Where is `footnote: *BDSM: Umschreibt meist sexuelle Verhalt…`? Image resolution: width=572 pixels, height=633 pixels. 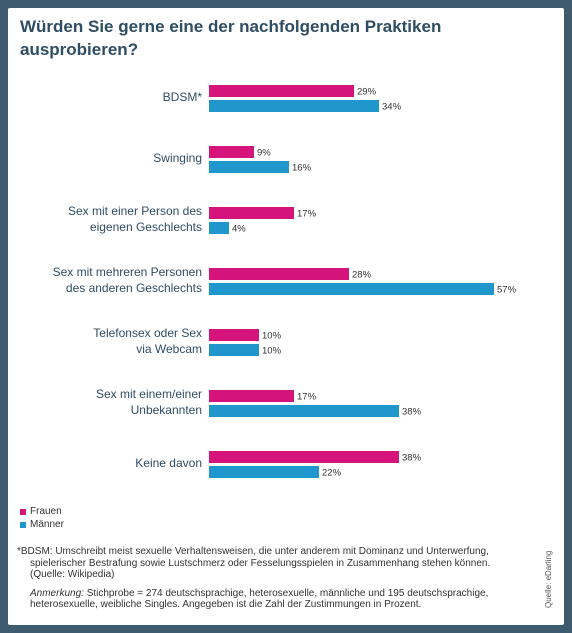 footnote: *BDSM: Umschreibt meist sexuelle Verhalt… is located at coordinates (279, 578).